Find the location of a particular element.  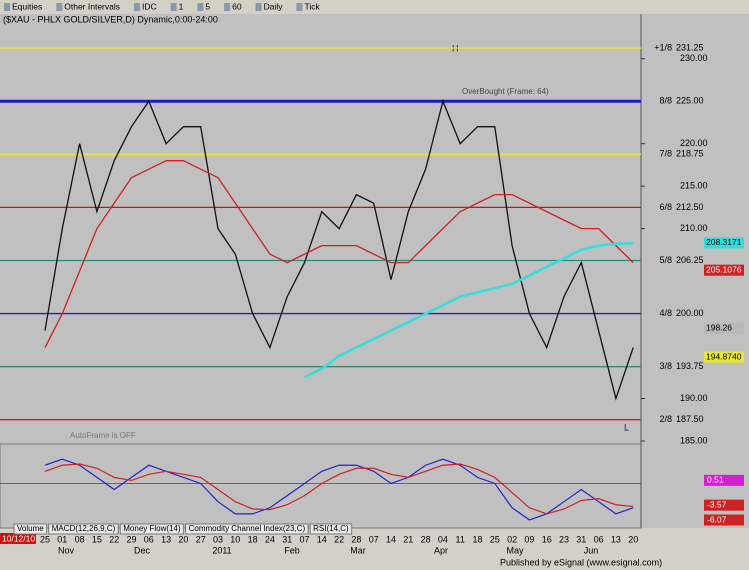

y-tick-label: 190.00 is located at coordinates (694, 398).